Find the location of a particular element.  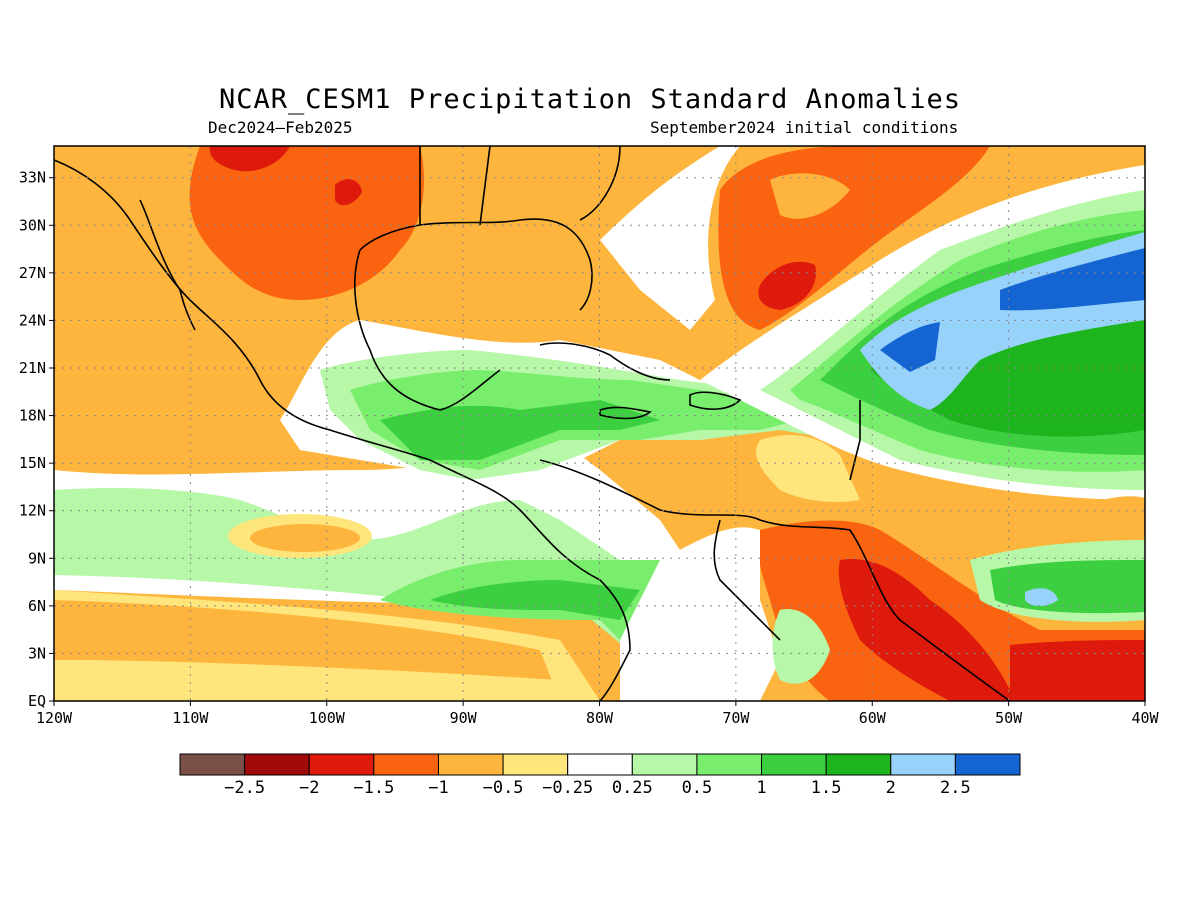

field-red-atlantic-blob is located at coordinates (787, 285).